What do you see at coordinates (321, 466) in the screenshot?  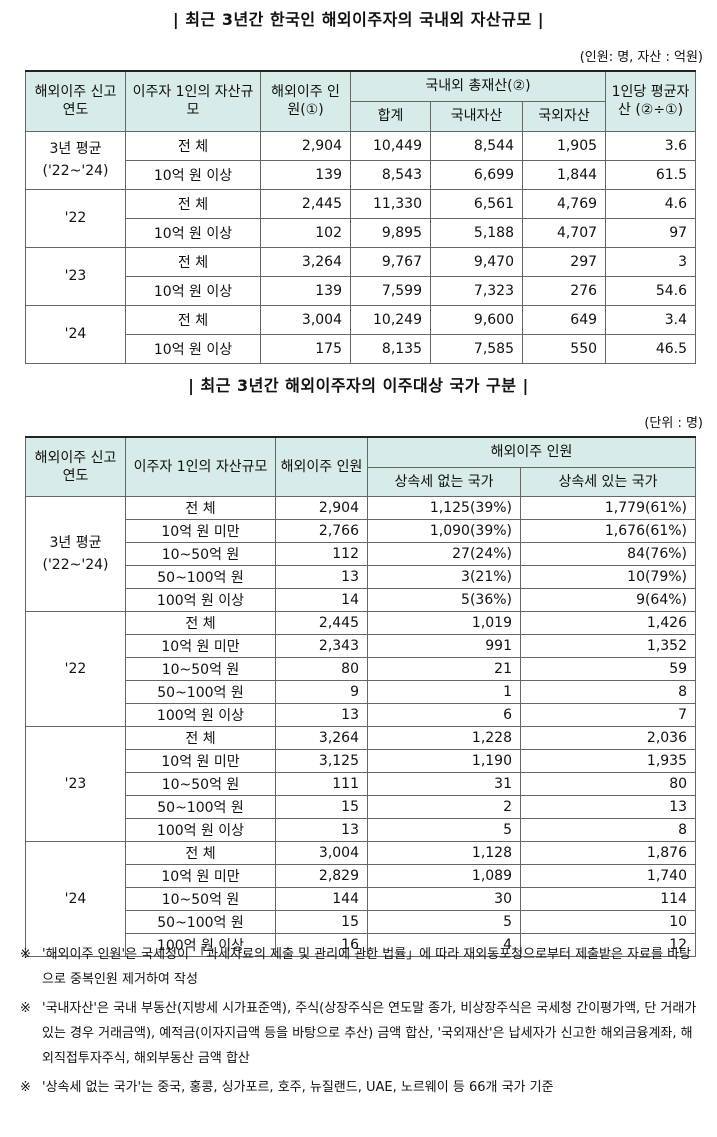 I see `t2-header-people: 해외이주 인원` at bounding box center [321, 466].